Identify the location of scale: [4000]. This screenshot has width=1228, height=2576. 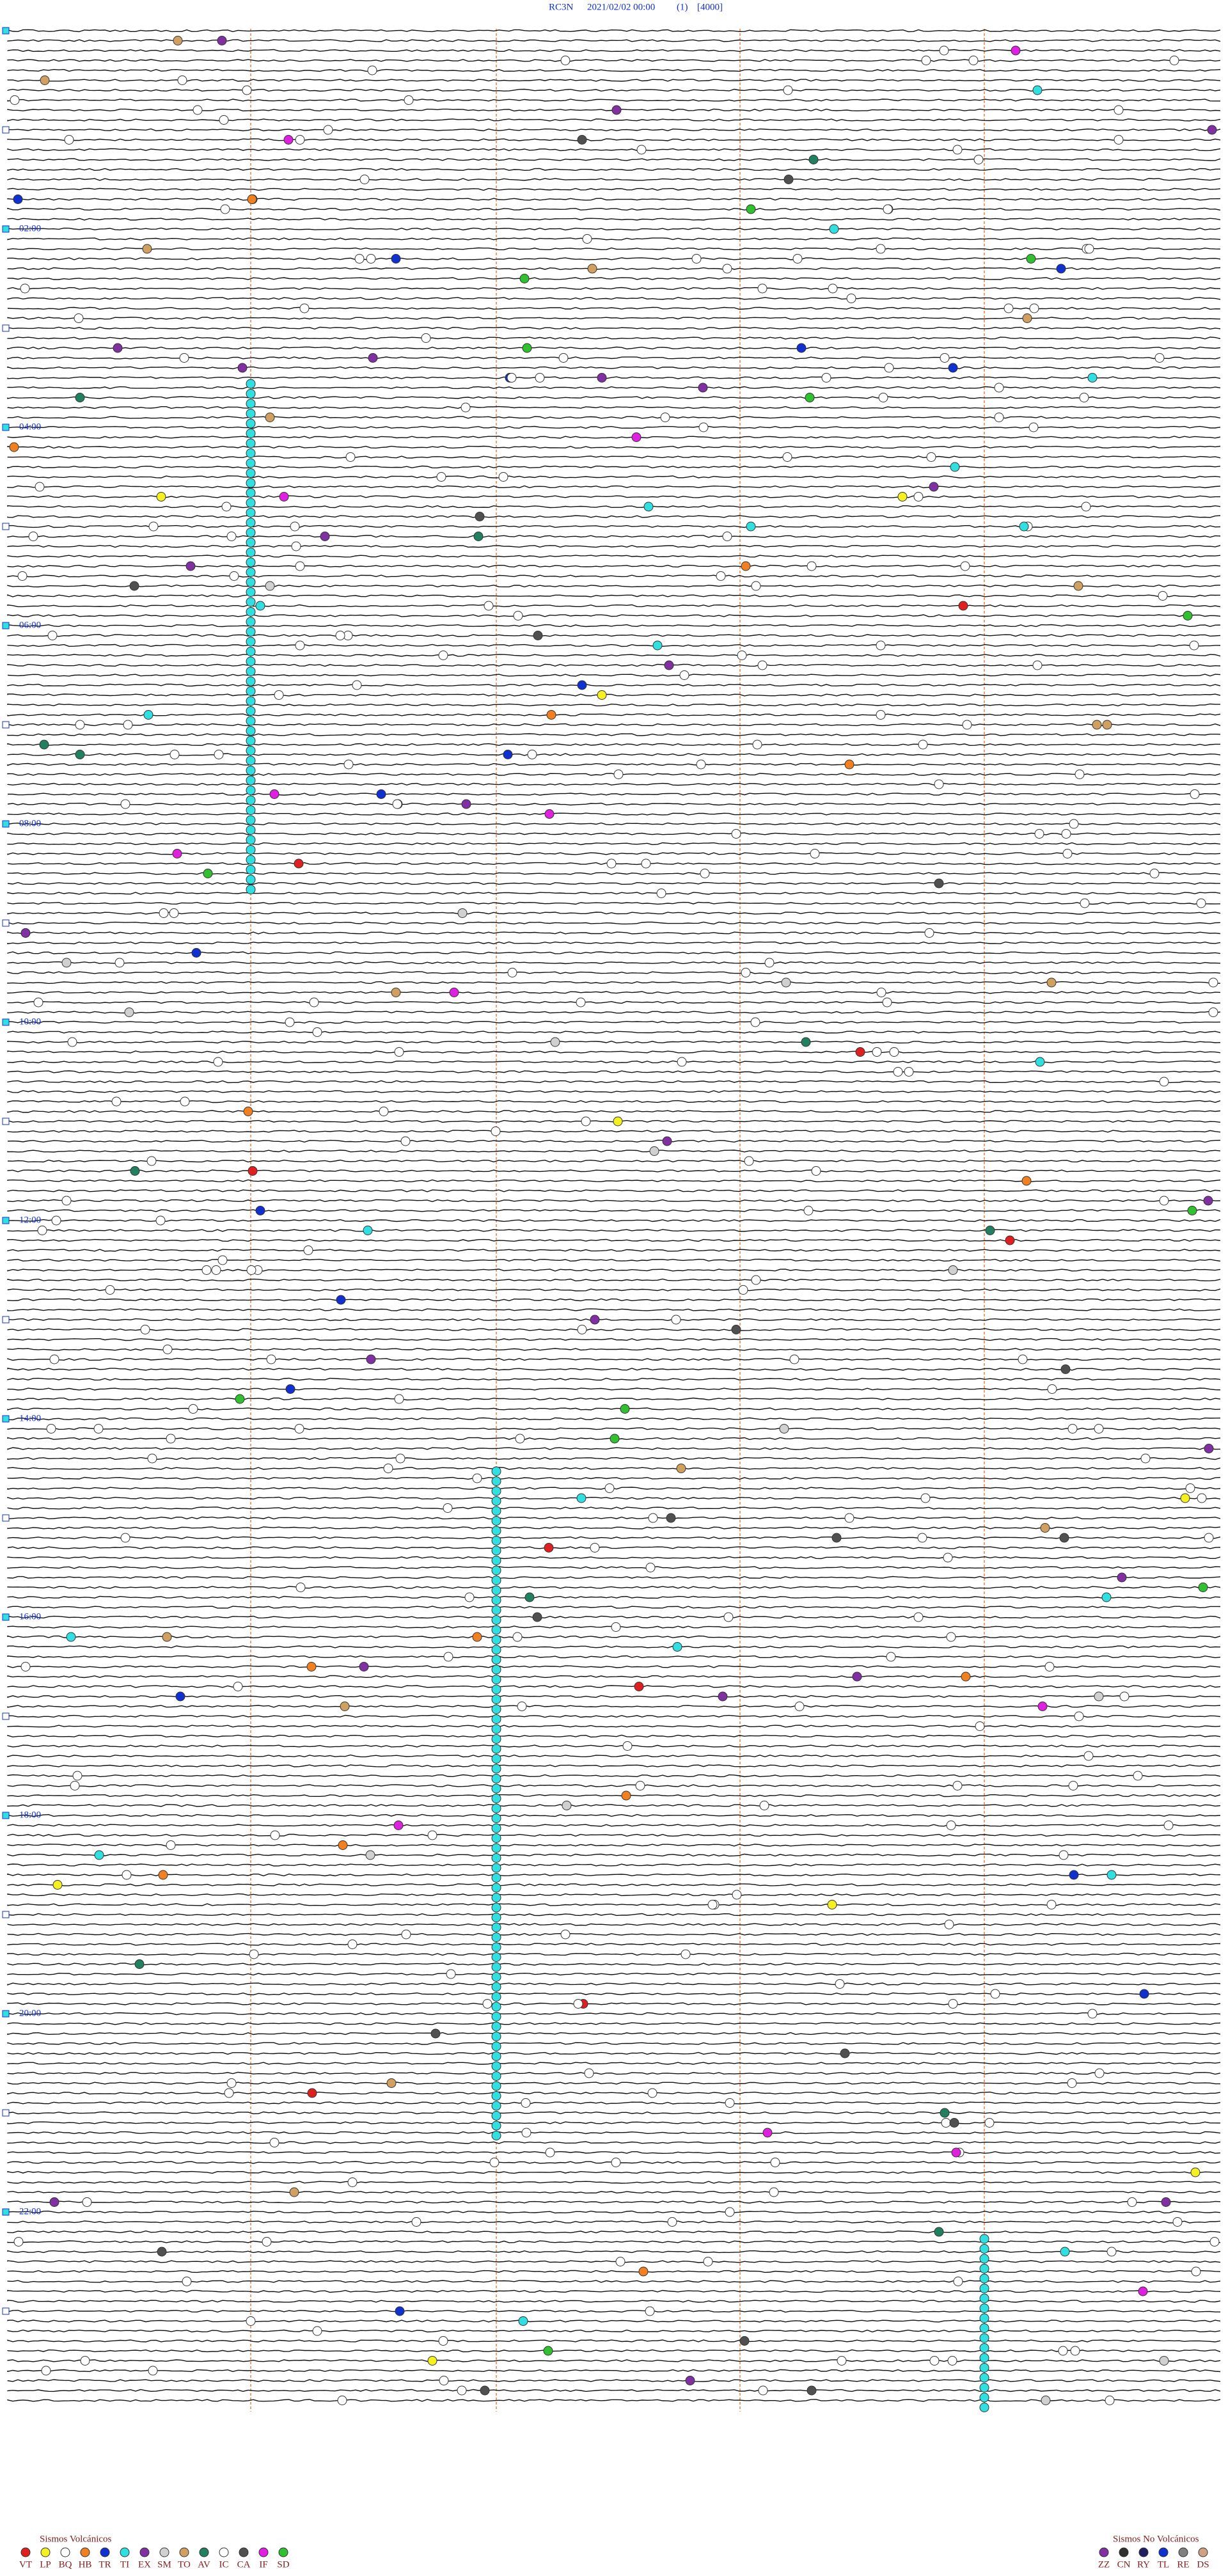
(710, 7).